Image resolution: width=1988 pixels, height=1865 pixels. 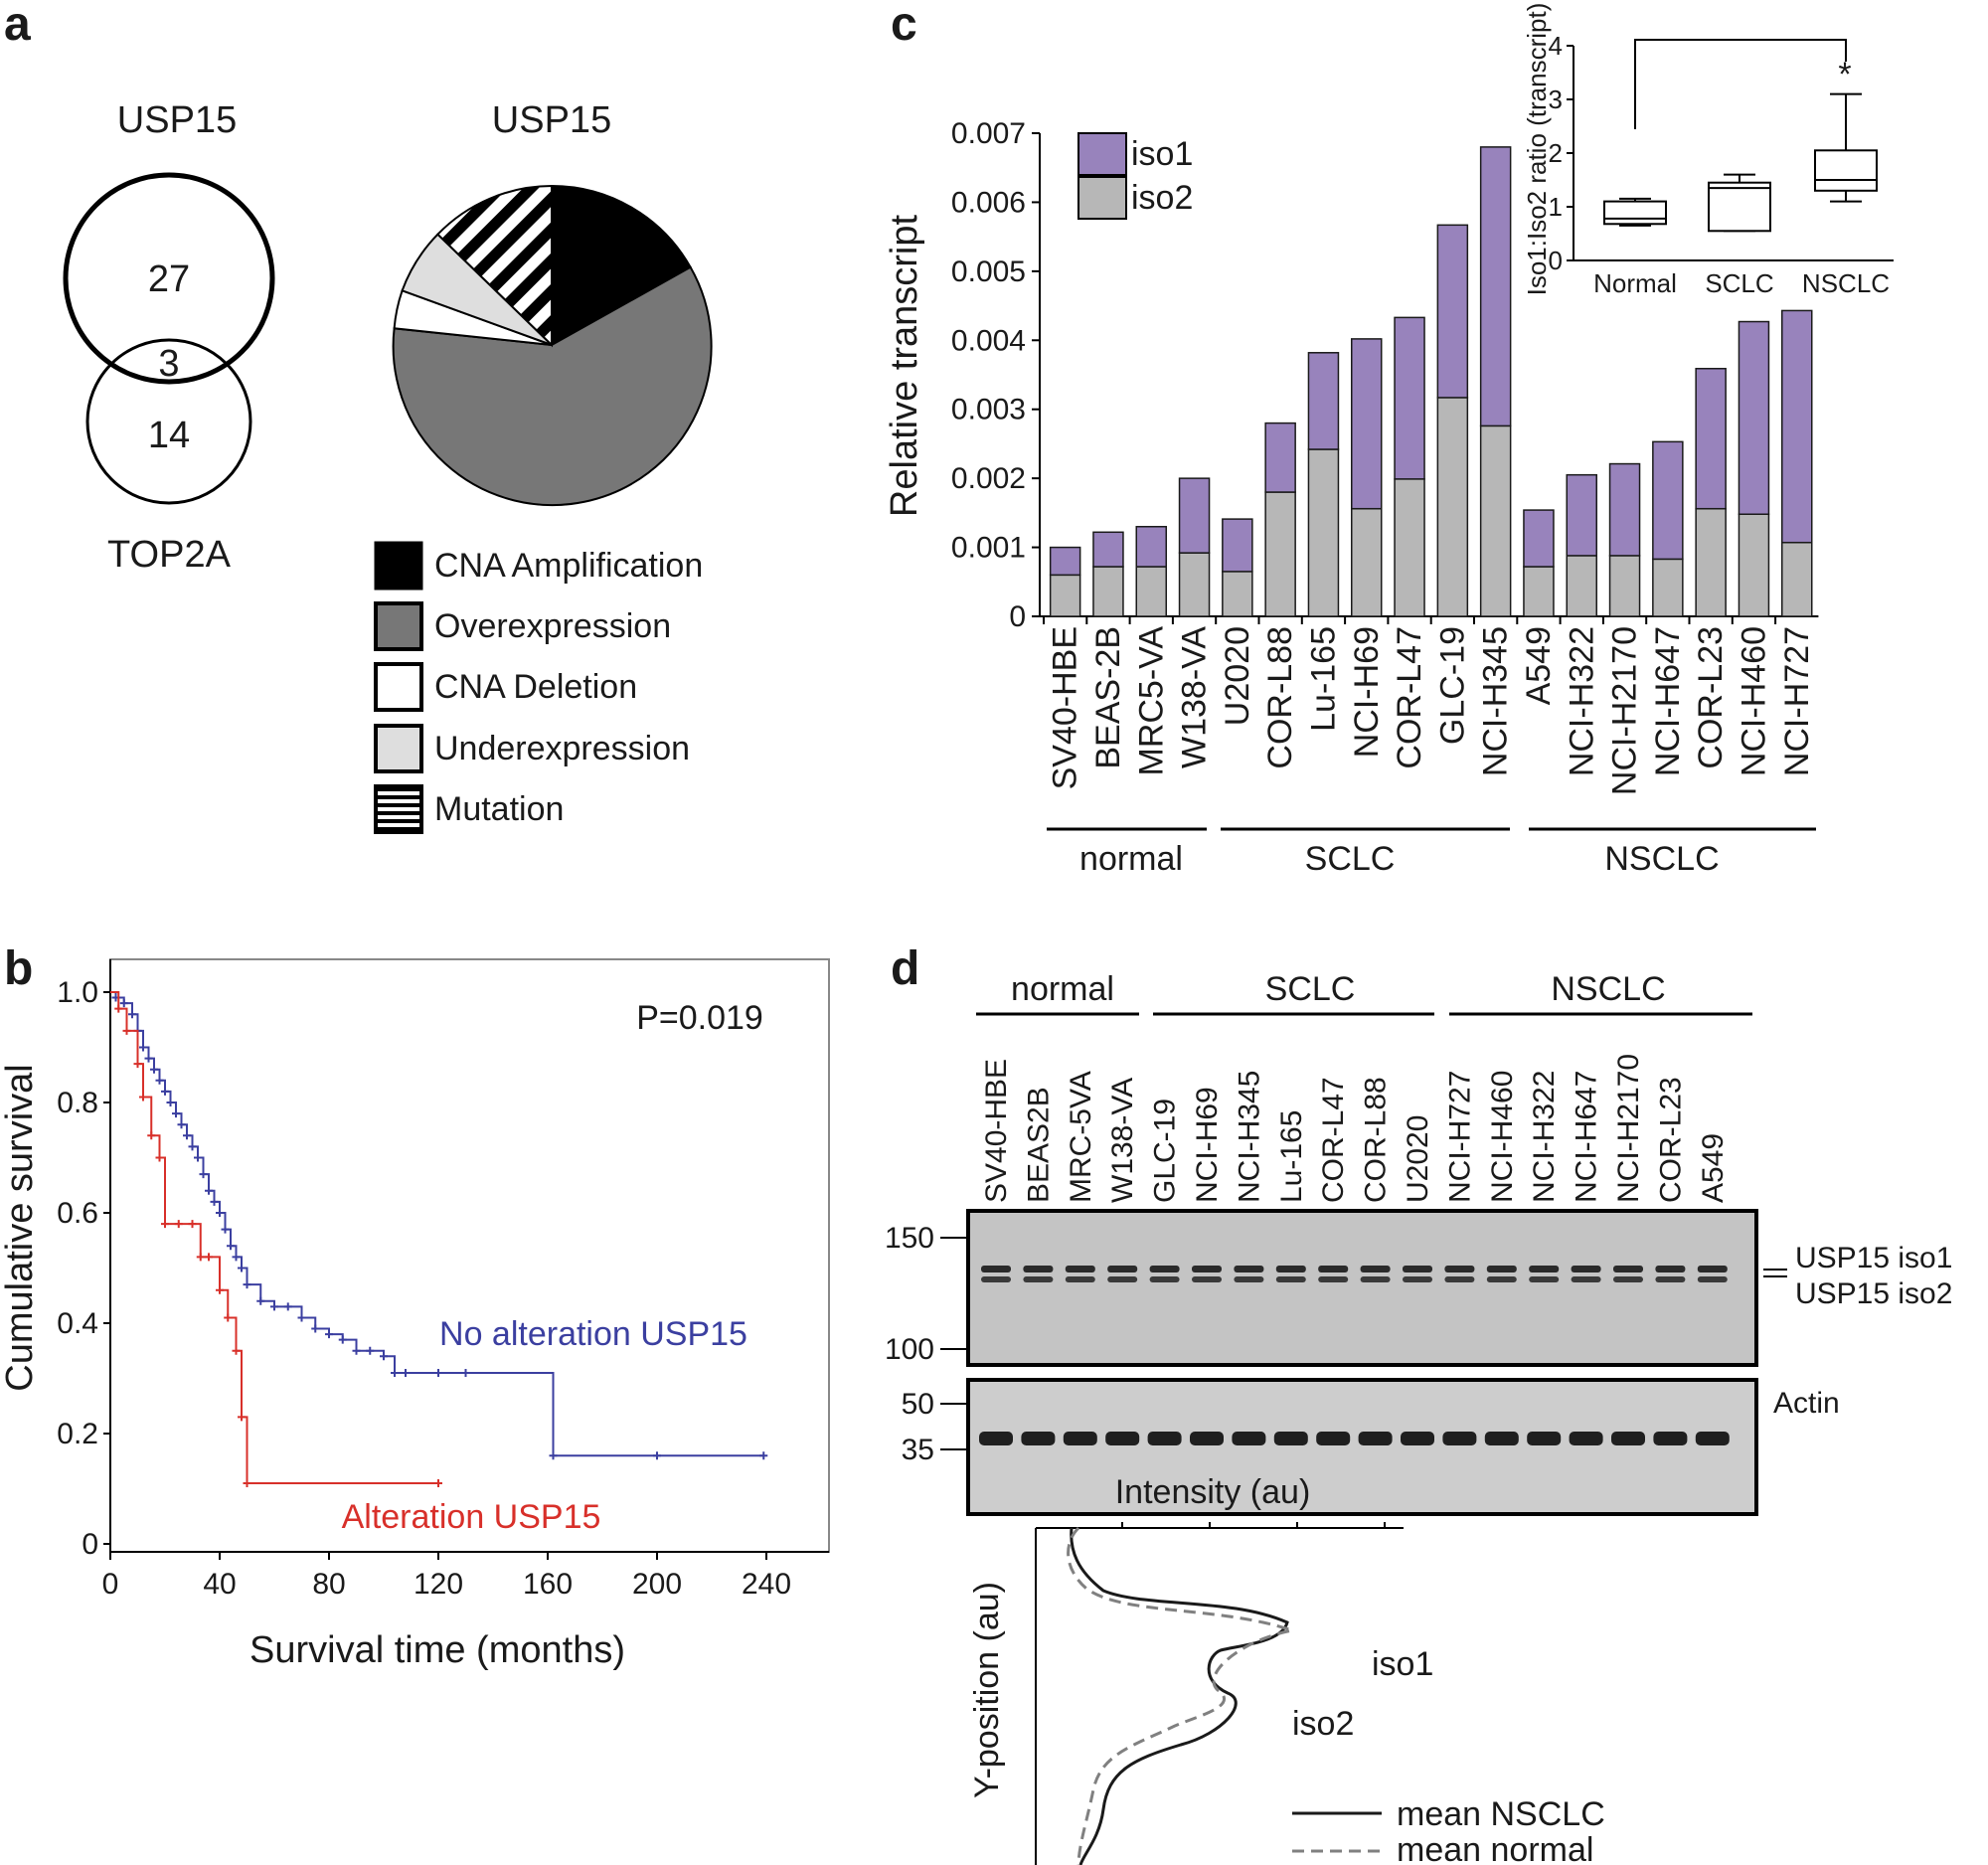 What do you see at coordinates (18, 968) in the screenshot?
I see `panel-label-b: b` at bounding box center [18, 968].